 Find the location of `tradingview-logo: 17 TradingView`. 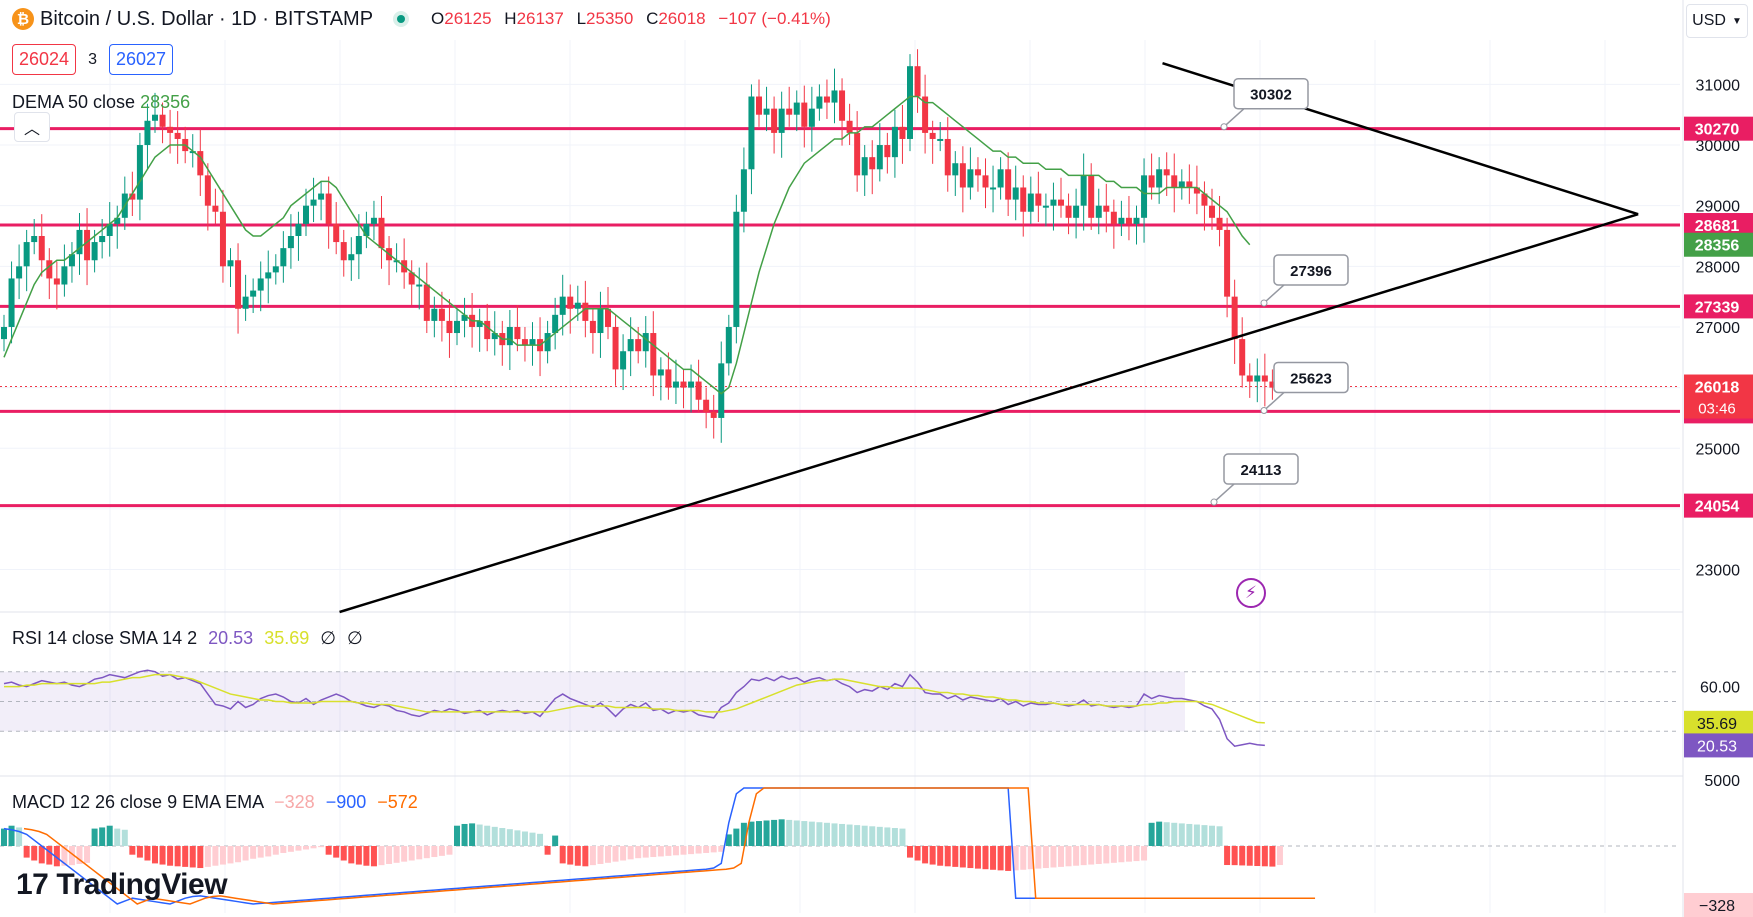

tradingview-logo: 17 TradingView is located at coordinates (122, 885).